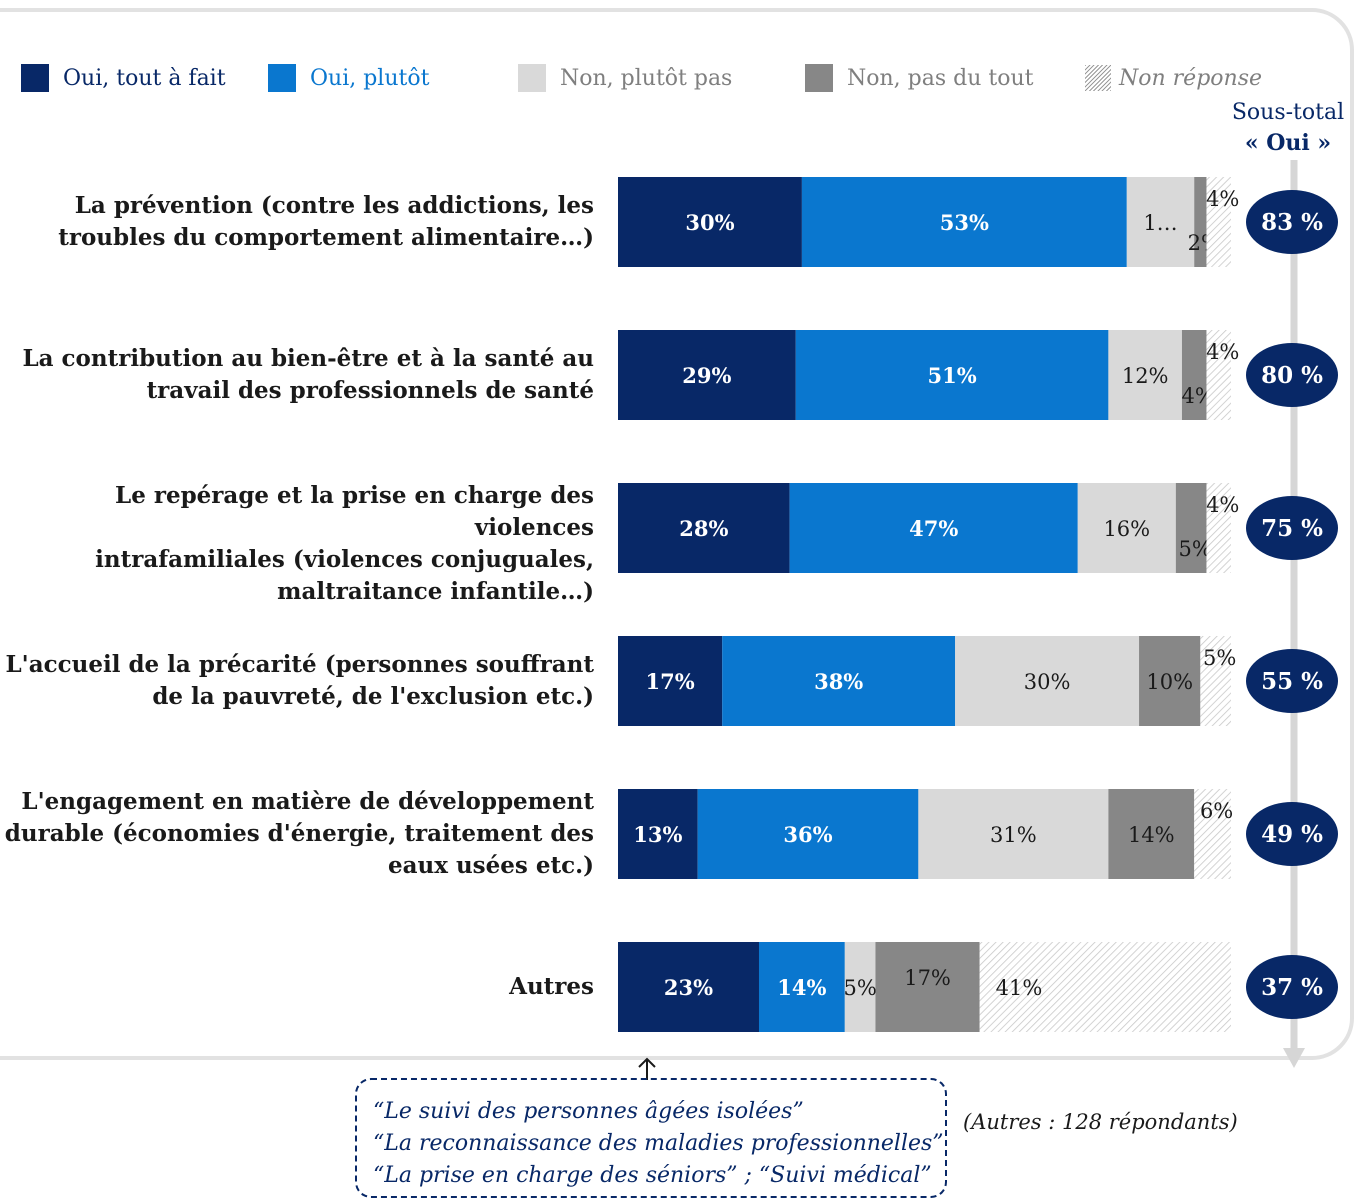  Describe the element at coordinates (1292, 834) in the screenshot. I see `subtotal-oval: 49 %` at that location.